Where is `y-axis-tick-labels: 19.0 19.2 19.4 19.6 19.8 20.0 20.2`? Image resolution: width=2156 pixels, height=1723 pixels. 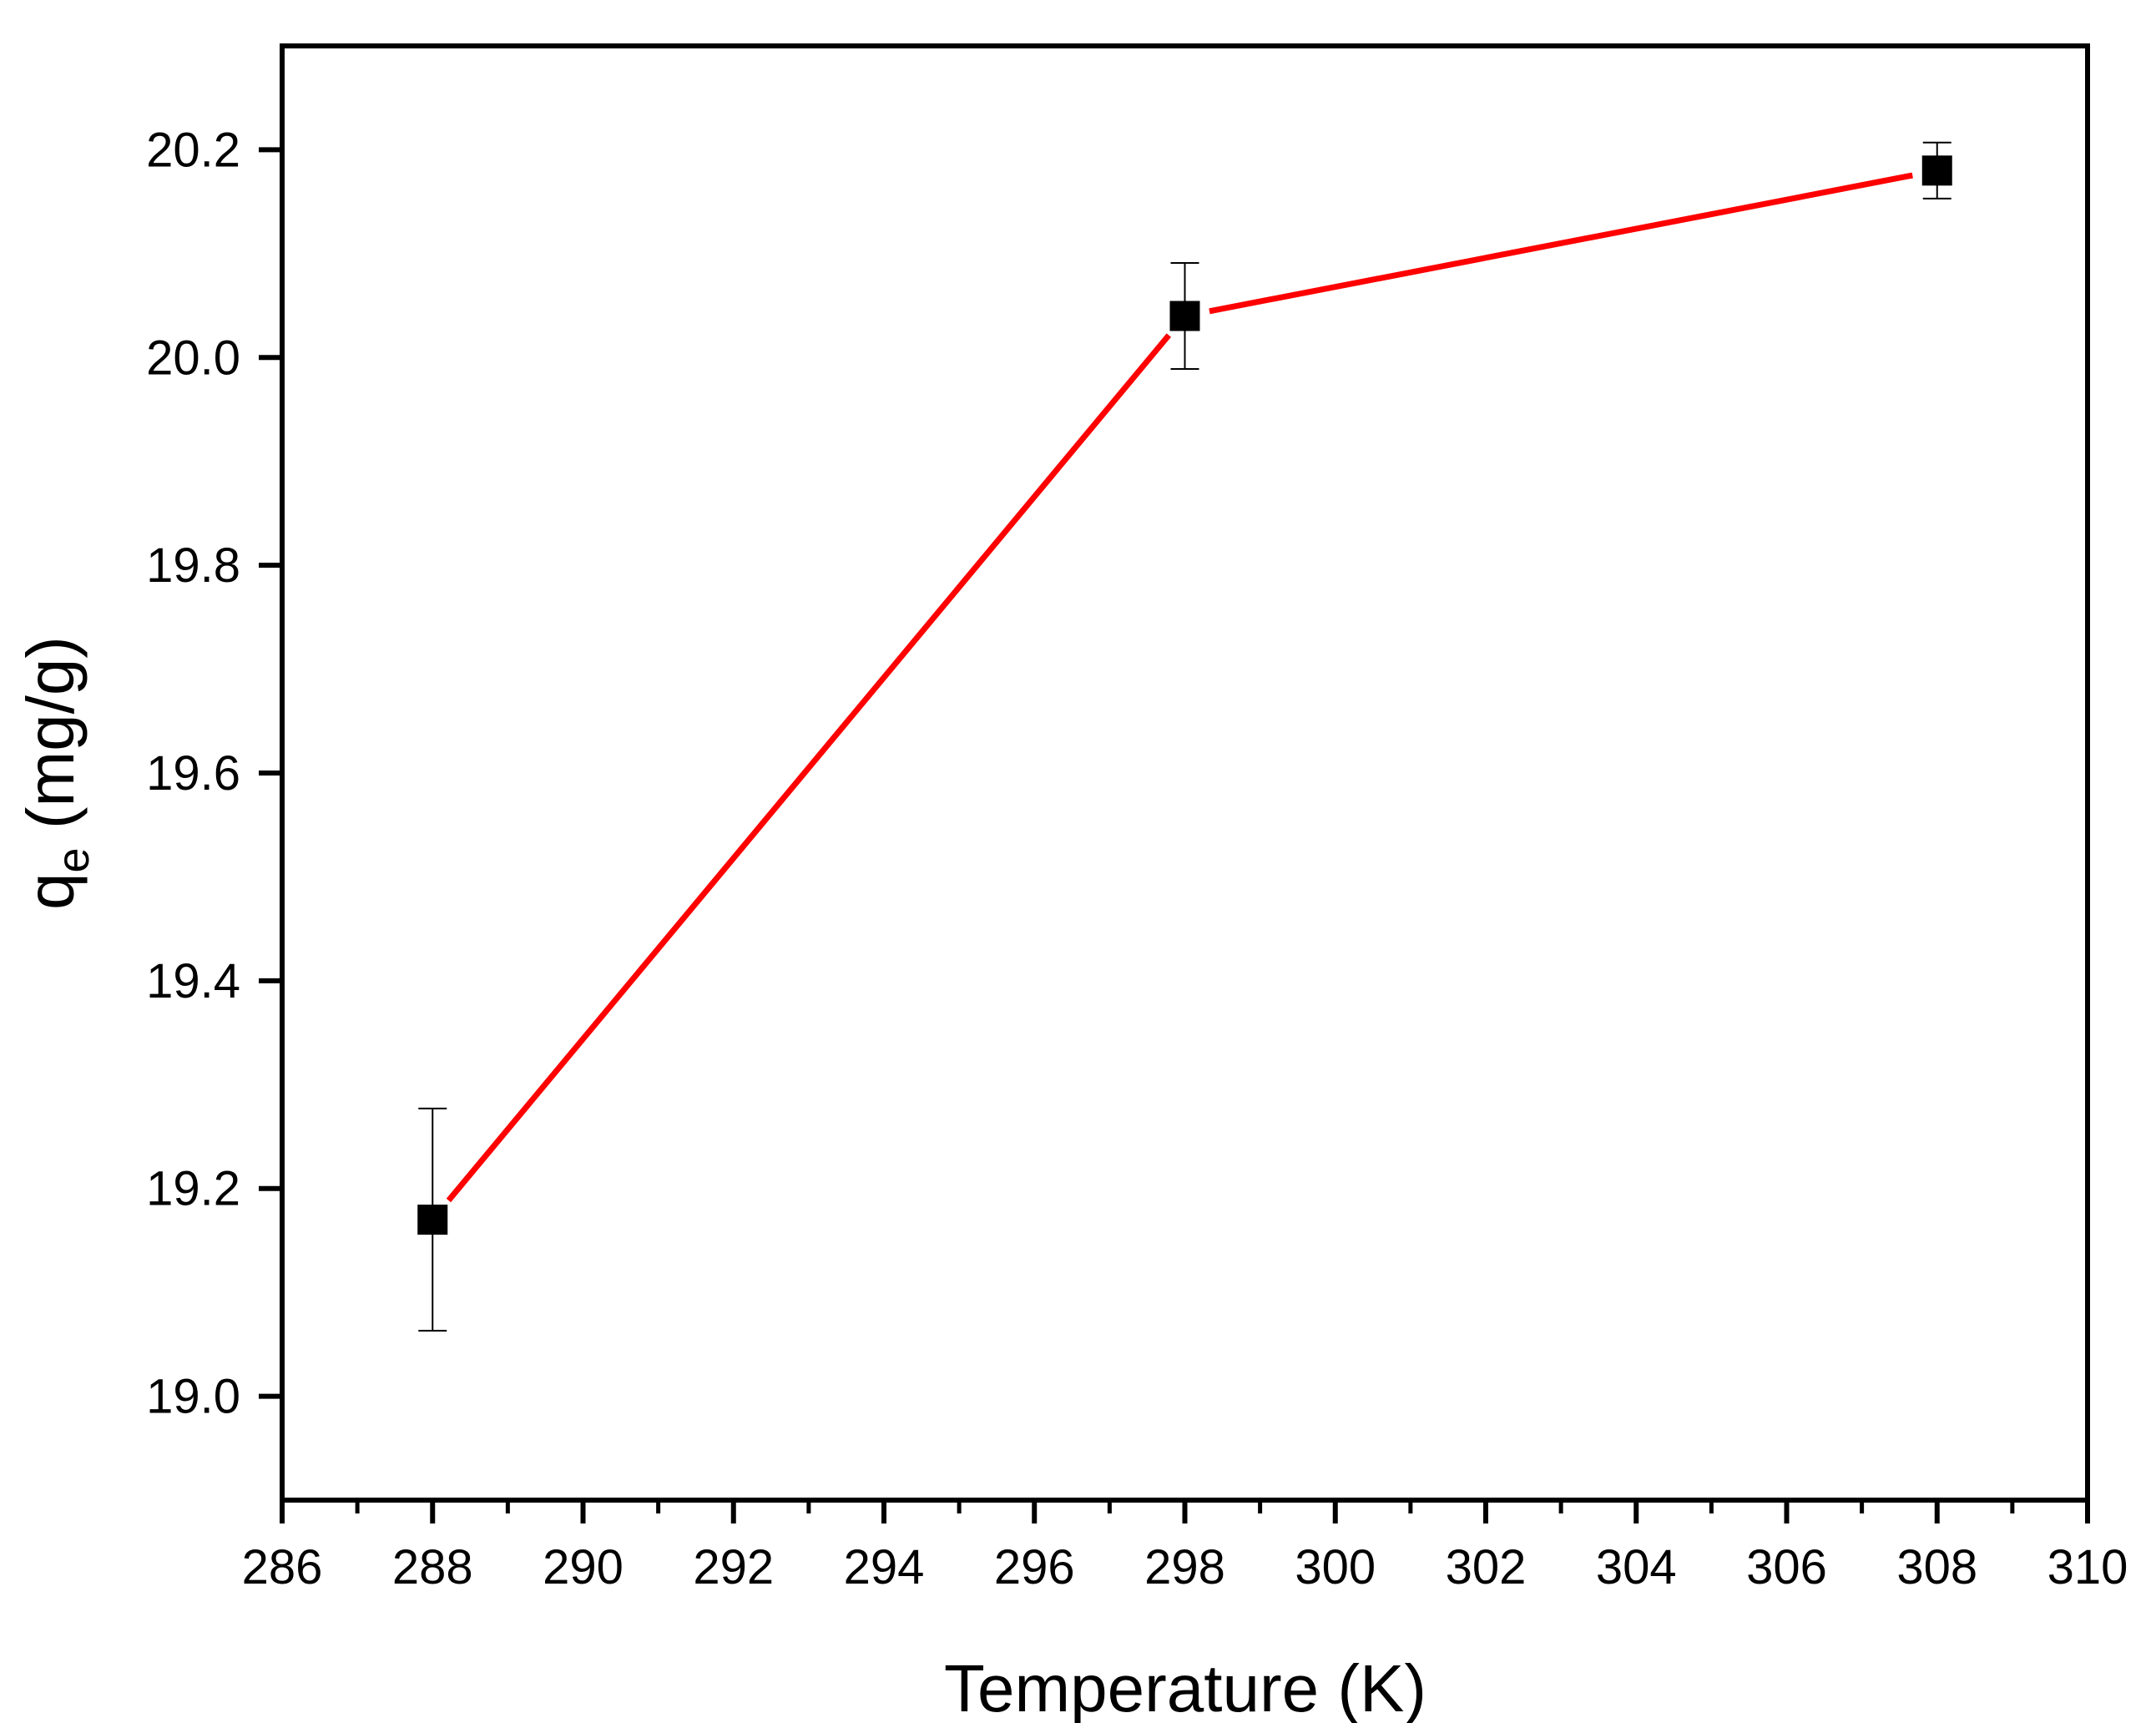 y-axis-tick-labels: 19.0 19.2 19.4 19.6 19.8 20.0 20.2 is located at coordinates (193, 773).